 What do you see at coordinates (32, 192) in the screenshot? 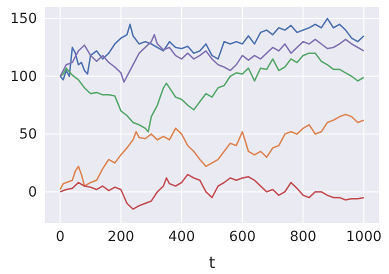
I see `y-tick-label: 0` at bounding box center [32, 192].